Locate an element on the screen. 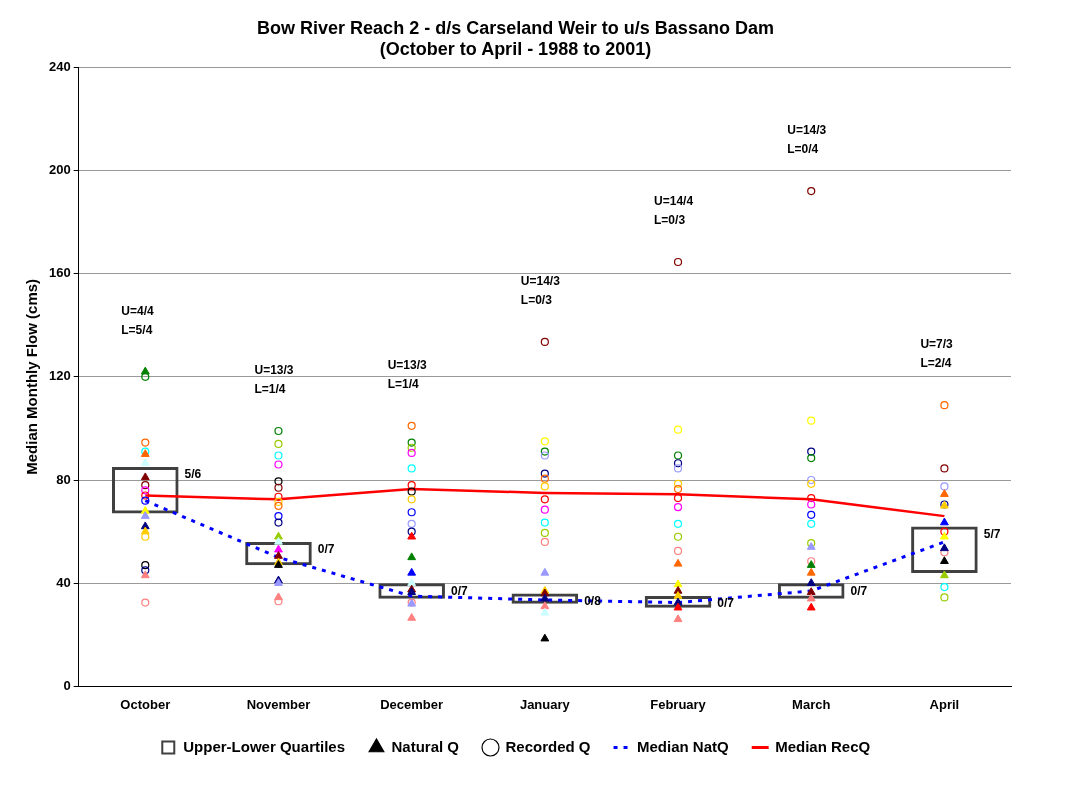 Image resolution: width=1081 pixels, height=785 pixels. annotation: U=14/4 L=0/3 is located at coordinates (674, 211).